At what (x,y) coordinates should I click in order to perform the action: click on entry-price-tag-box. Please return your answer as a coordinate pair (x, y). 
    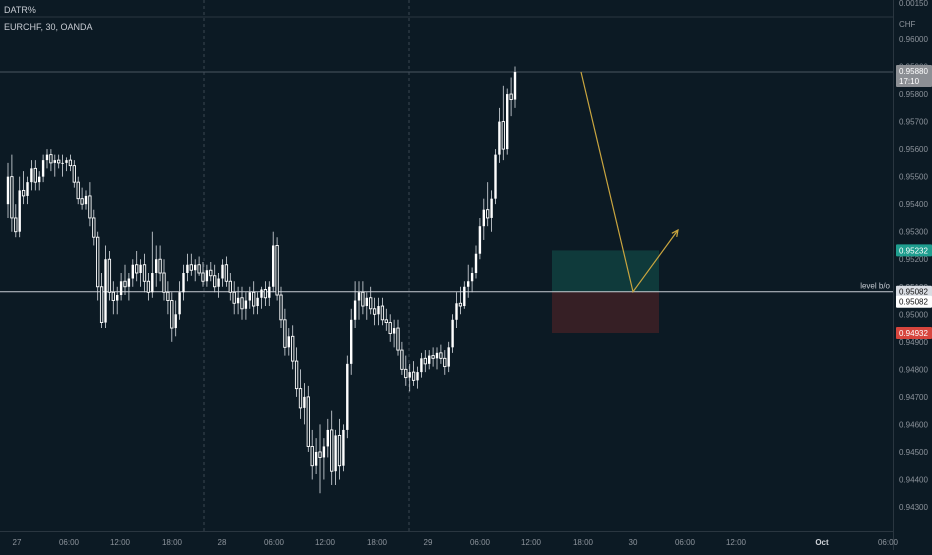
    Looking at the image, I should click on (914, 301).